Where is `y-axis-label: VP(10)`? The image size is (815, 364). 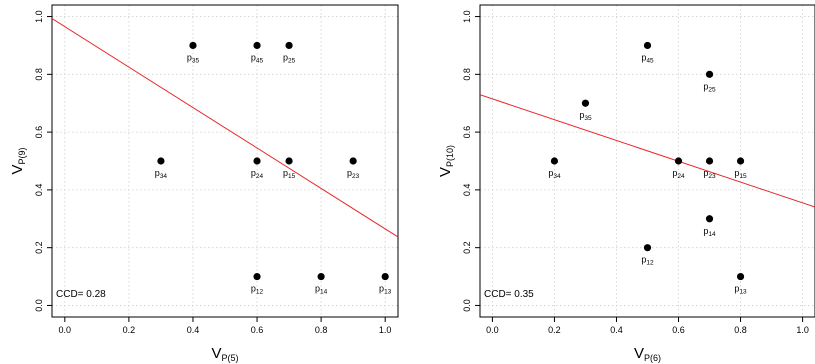 y-axis-label: VP(10) is located at coordinates (446, 161).